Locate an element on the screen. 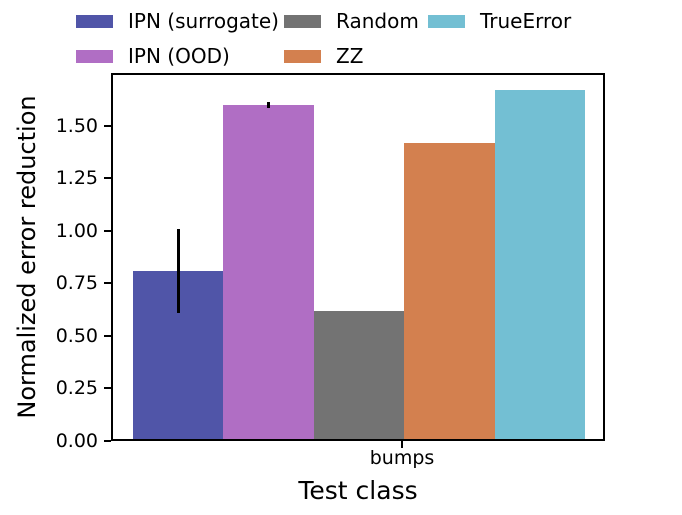 The width and height of the screenshot is (682, 515). x-tick-label: bumps is located at coordinates (402, 458).